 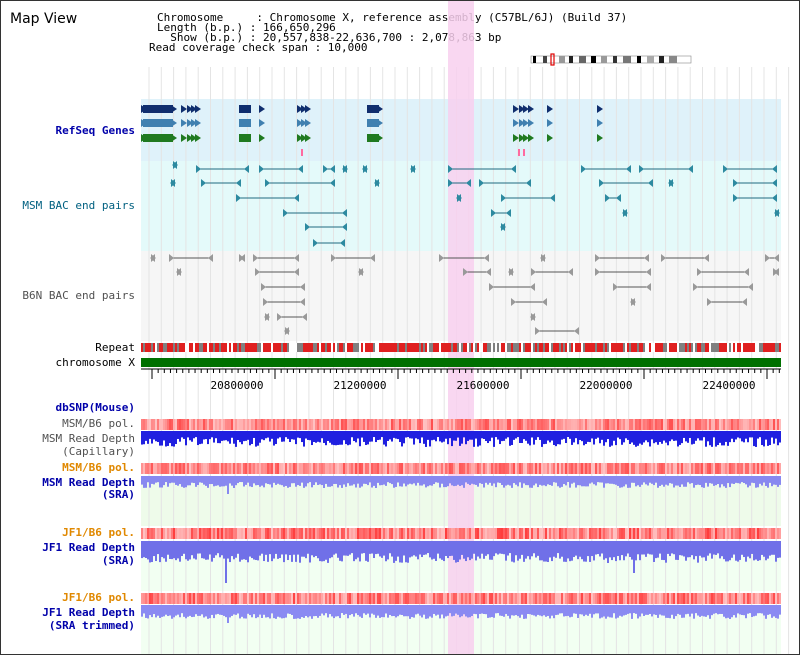 I want to click on track-label-jf1-b6-pol: JF1/B6 pol., so click(x=98, y=532).